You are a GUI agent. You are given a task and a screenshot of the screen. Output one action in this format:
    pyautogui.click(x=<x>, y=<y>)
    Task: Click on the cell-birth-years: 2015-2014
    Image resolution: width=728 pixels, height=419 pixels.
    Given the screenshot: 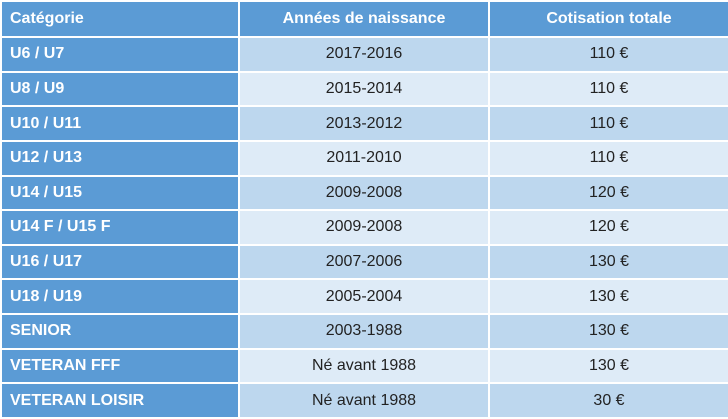 What is the action you would take?
    pyautogui.click(x=364, y=89)
    